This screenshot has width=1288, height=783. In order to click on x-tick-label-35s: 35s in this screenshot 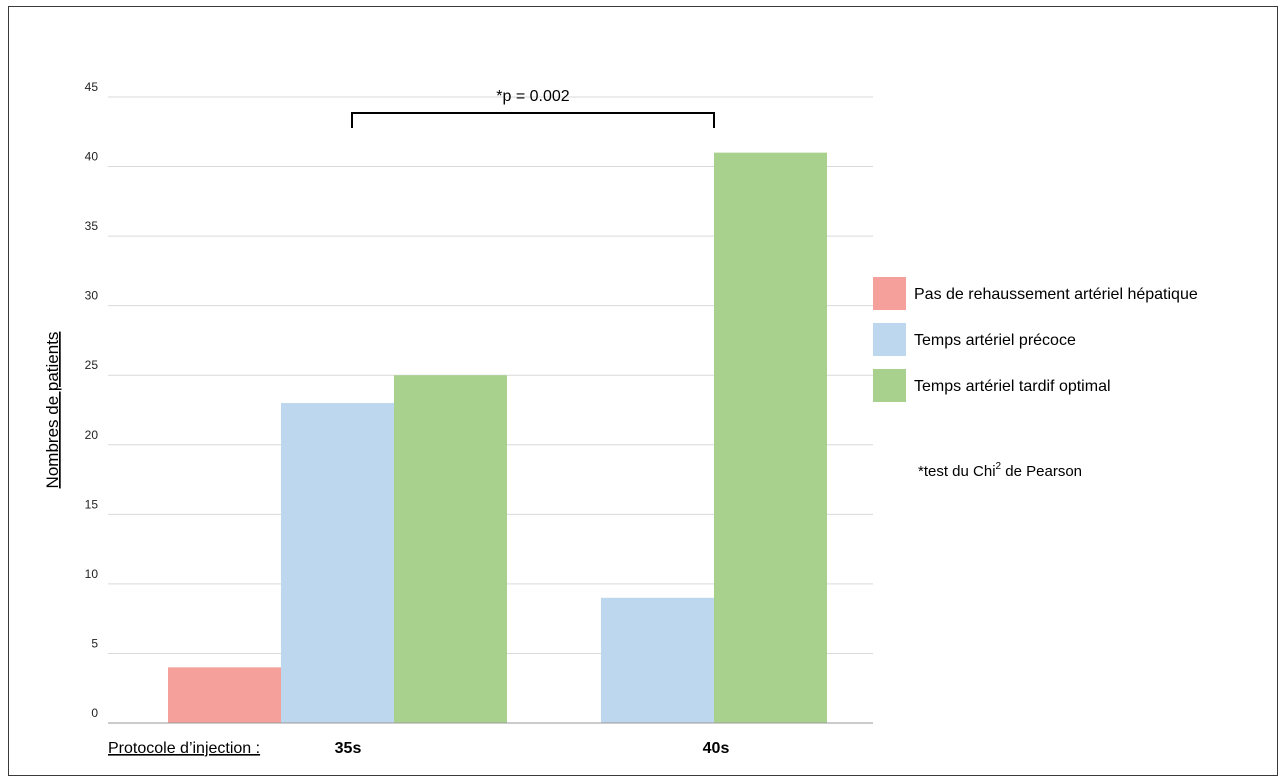, I will do `click(348, 748)`.